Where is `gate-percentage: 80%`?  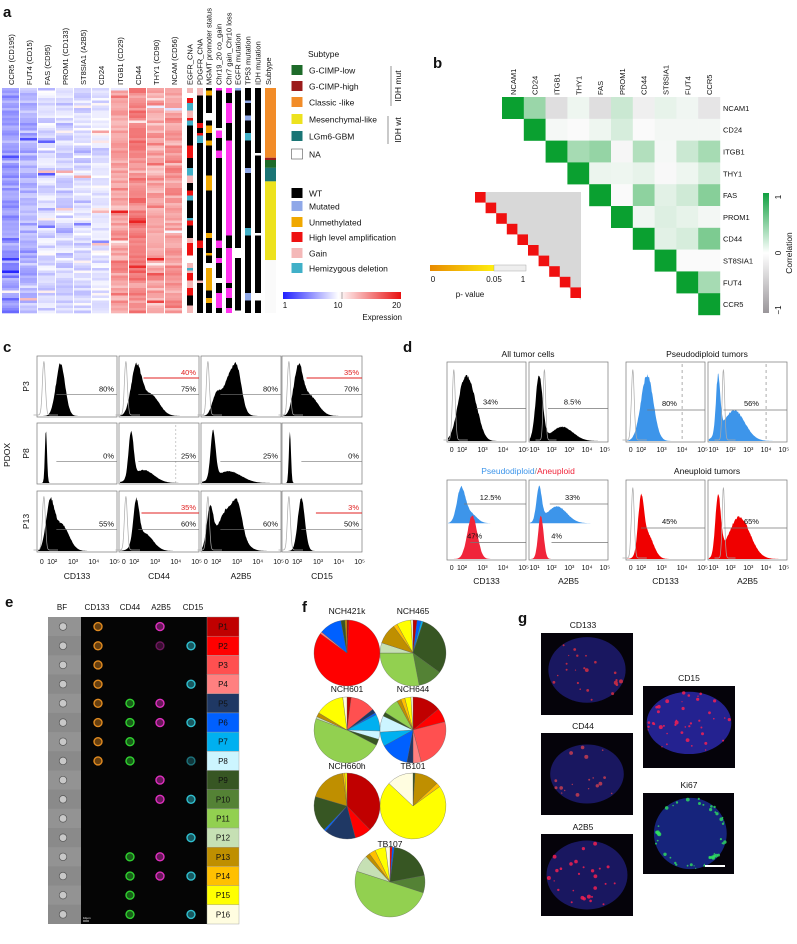 gate-percentage: 80% is located at coordinates (669, 403).